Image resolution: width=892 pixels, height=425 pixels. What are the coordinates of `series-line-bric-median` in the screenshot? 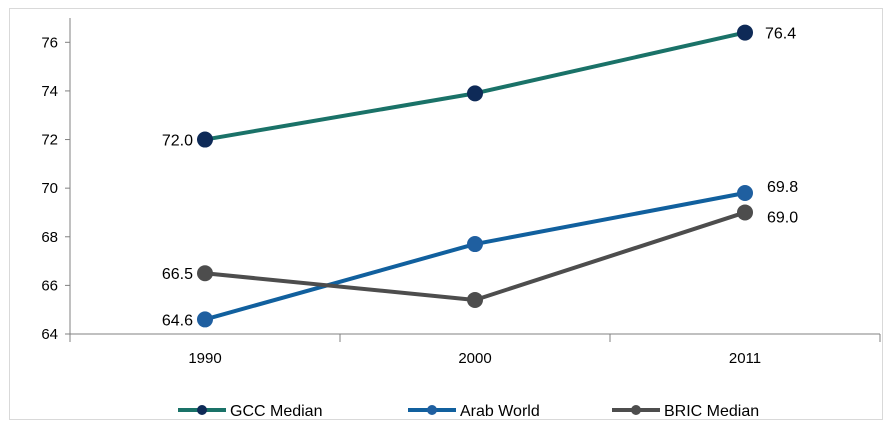 It's located at (475, 256).